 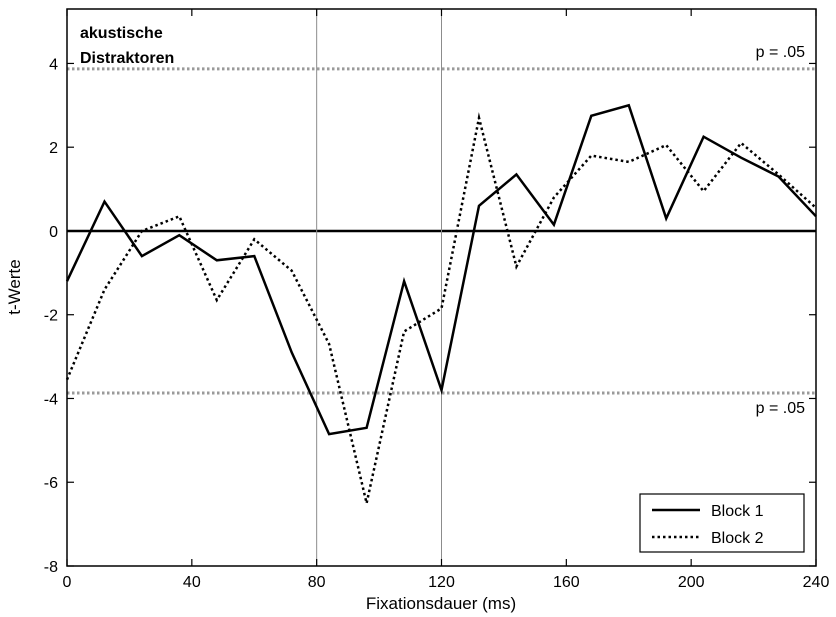 What do you see at coordinates (737, 511) in the screenshot?
I see `legend-label-block-1: Block 1` at bounding box center [737, 511].